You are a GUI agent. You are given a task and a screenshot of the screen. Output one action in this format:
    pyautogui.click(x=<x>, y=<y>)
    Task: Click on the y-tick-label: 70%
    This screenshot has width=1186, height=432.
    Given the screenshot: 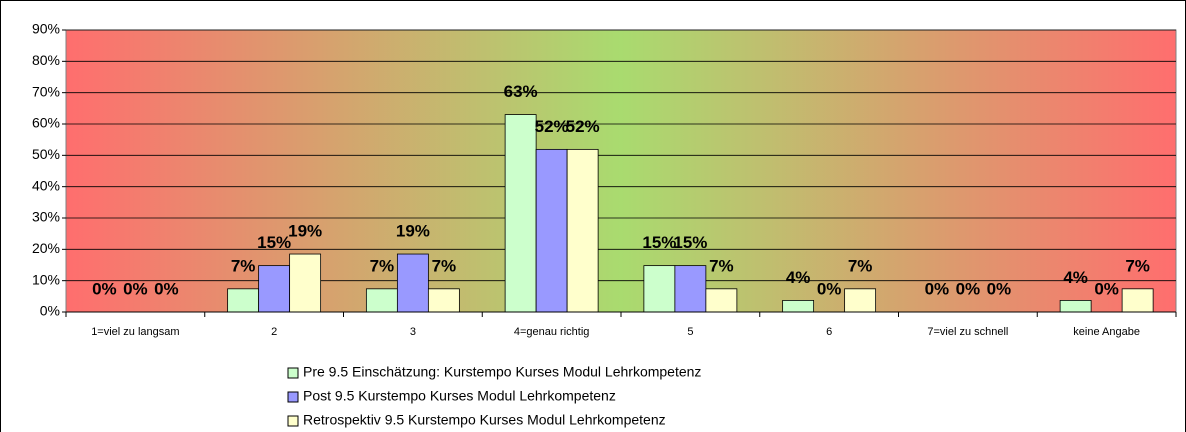 What is the action you would take?
    pyautogui.click(x=46, y=91)
    